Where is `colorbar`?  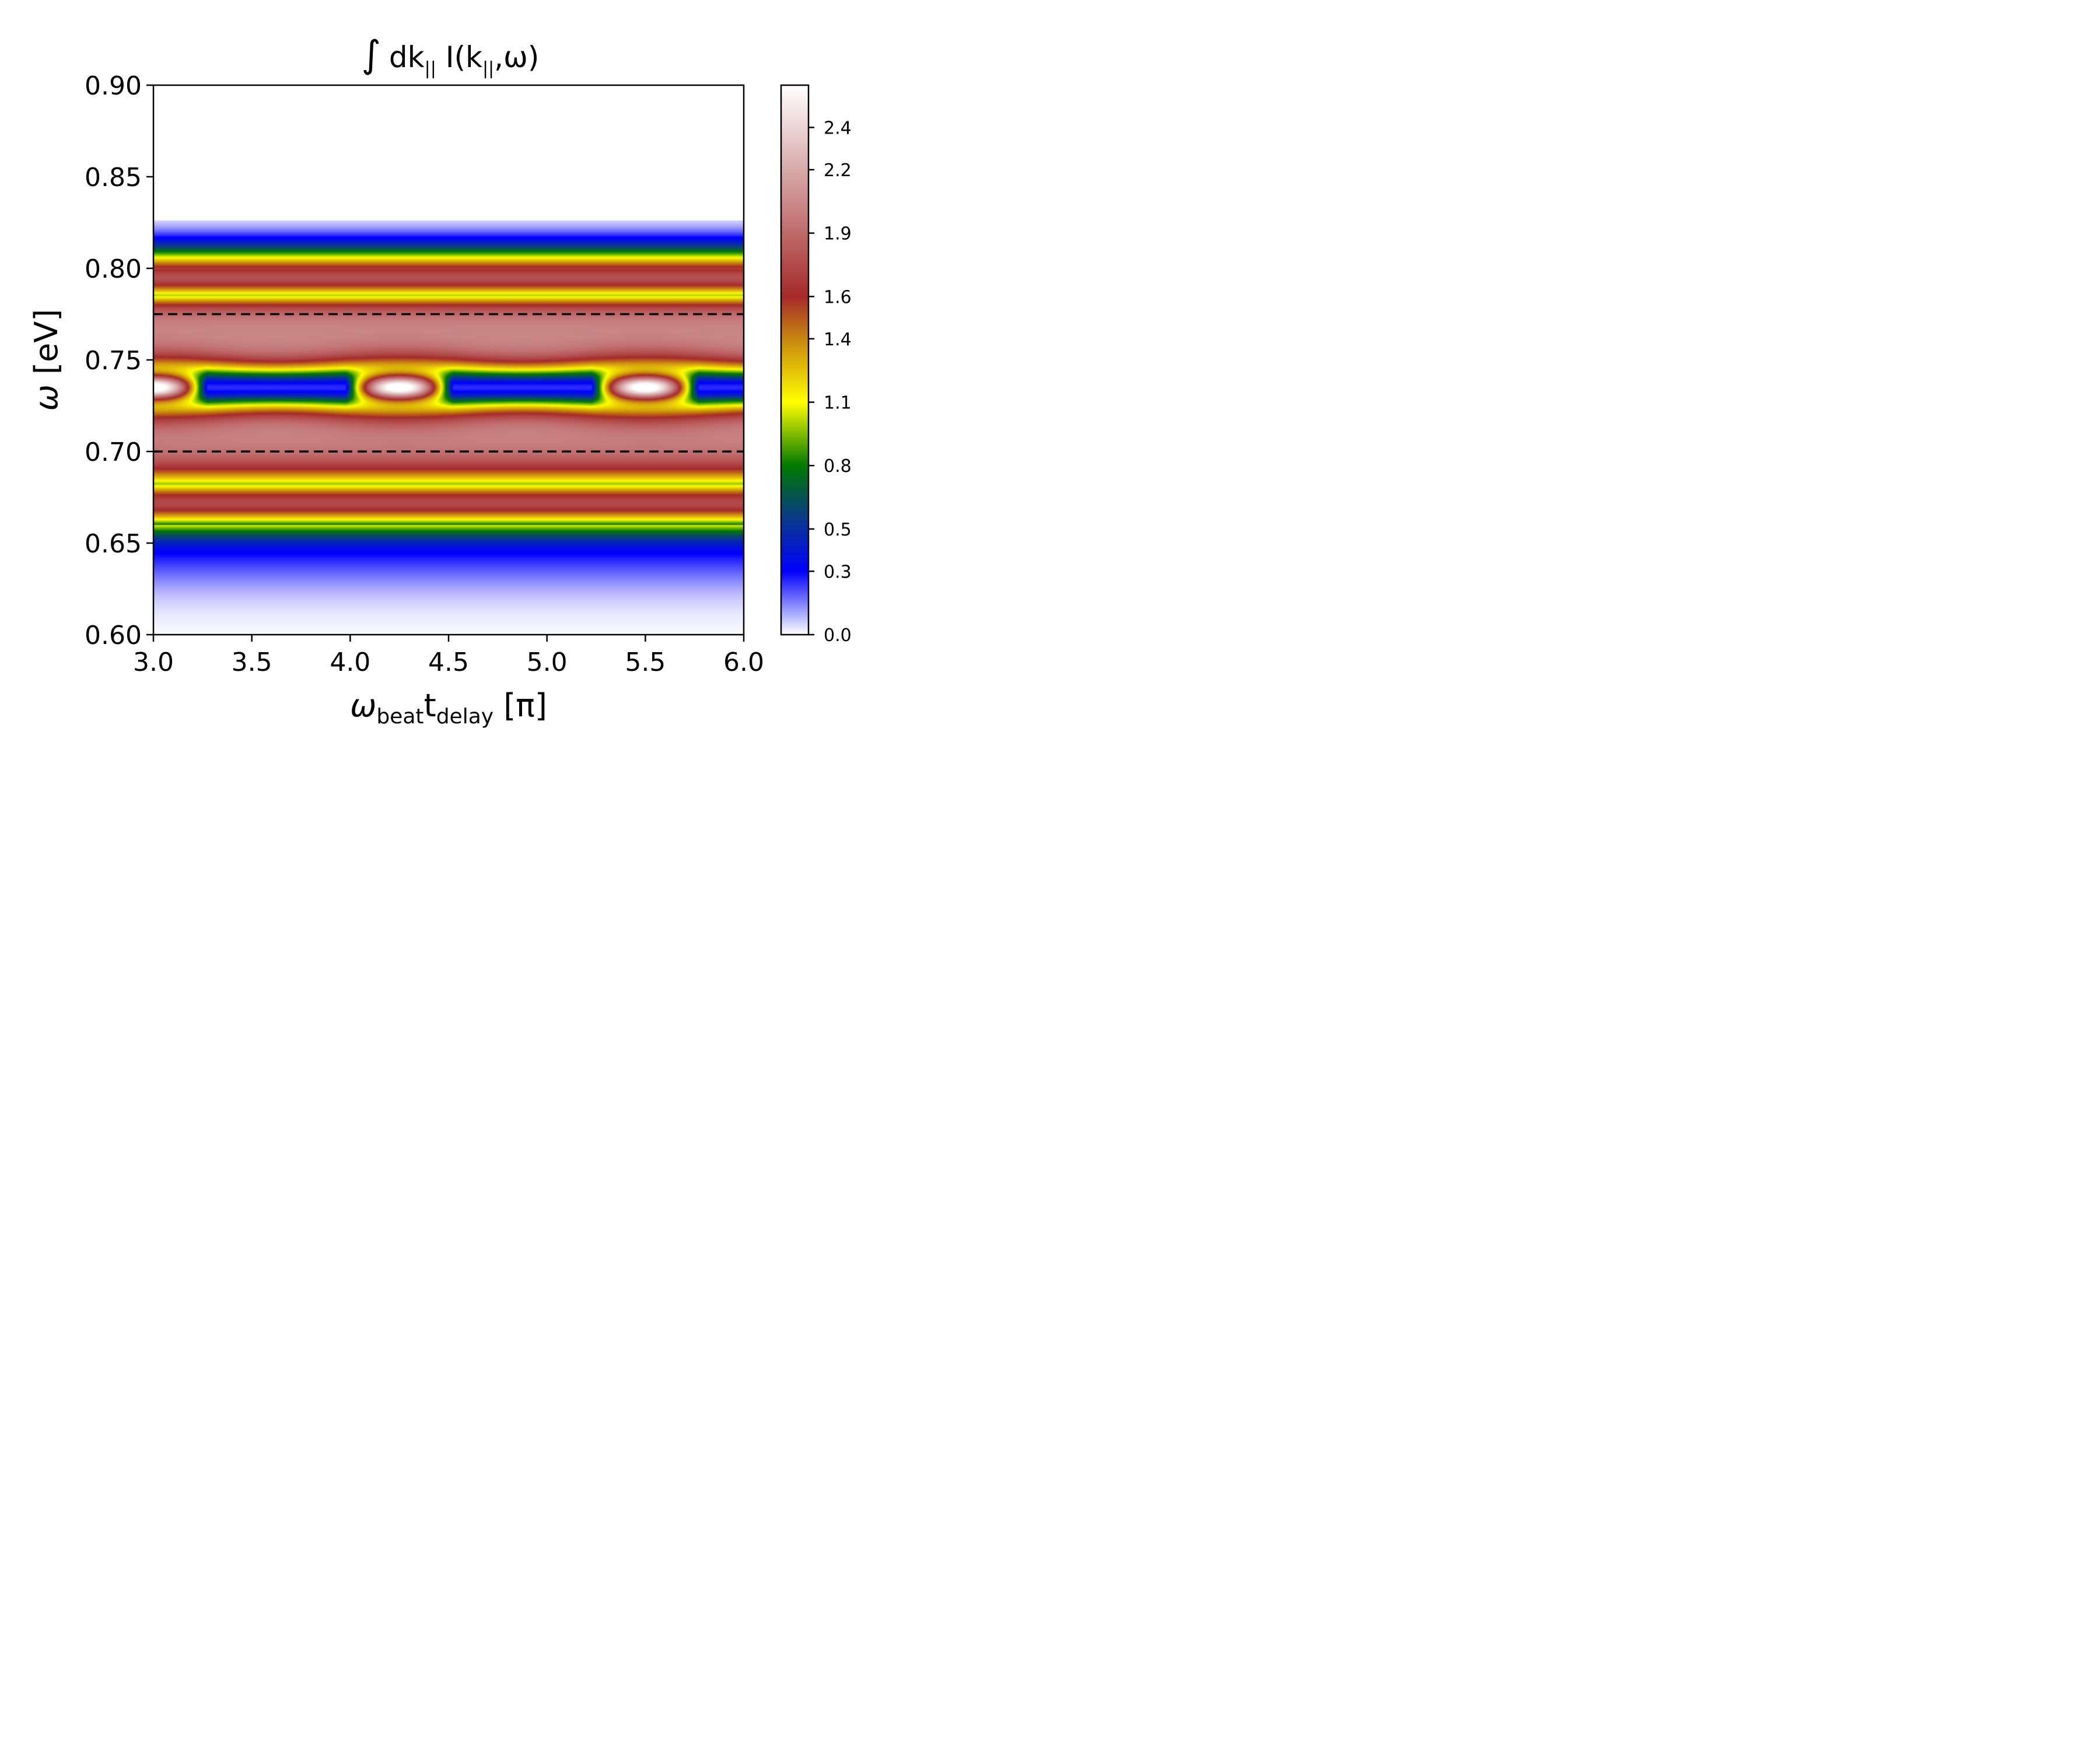 colorbar is located at coordinates (794, 360).